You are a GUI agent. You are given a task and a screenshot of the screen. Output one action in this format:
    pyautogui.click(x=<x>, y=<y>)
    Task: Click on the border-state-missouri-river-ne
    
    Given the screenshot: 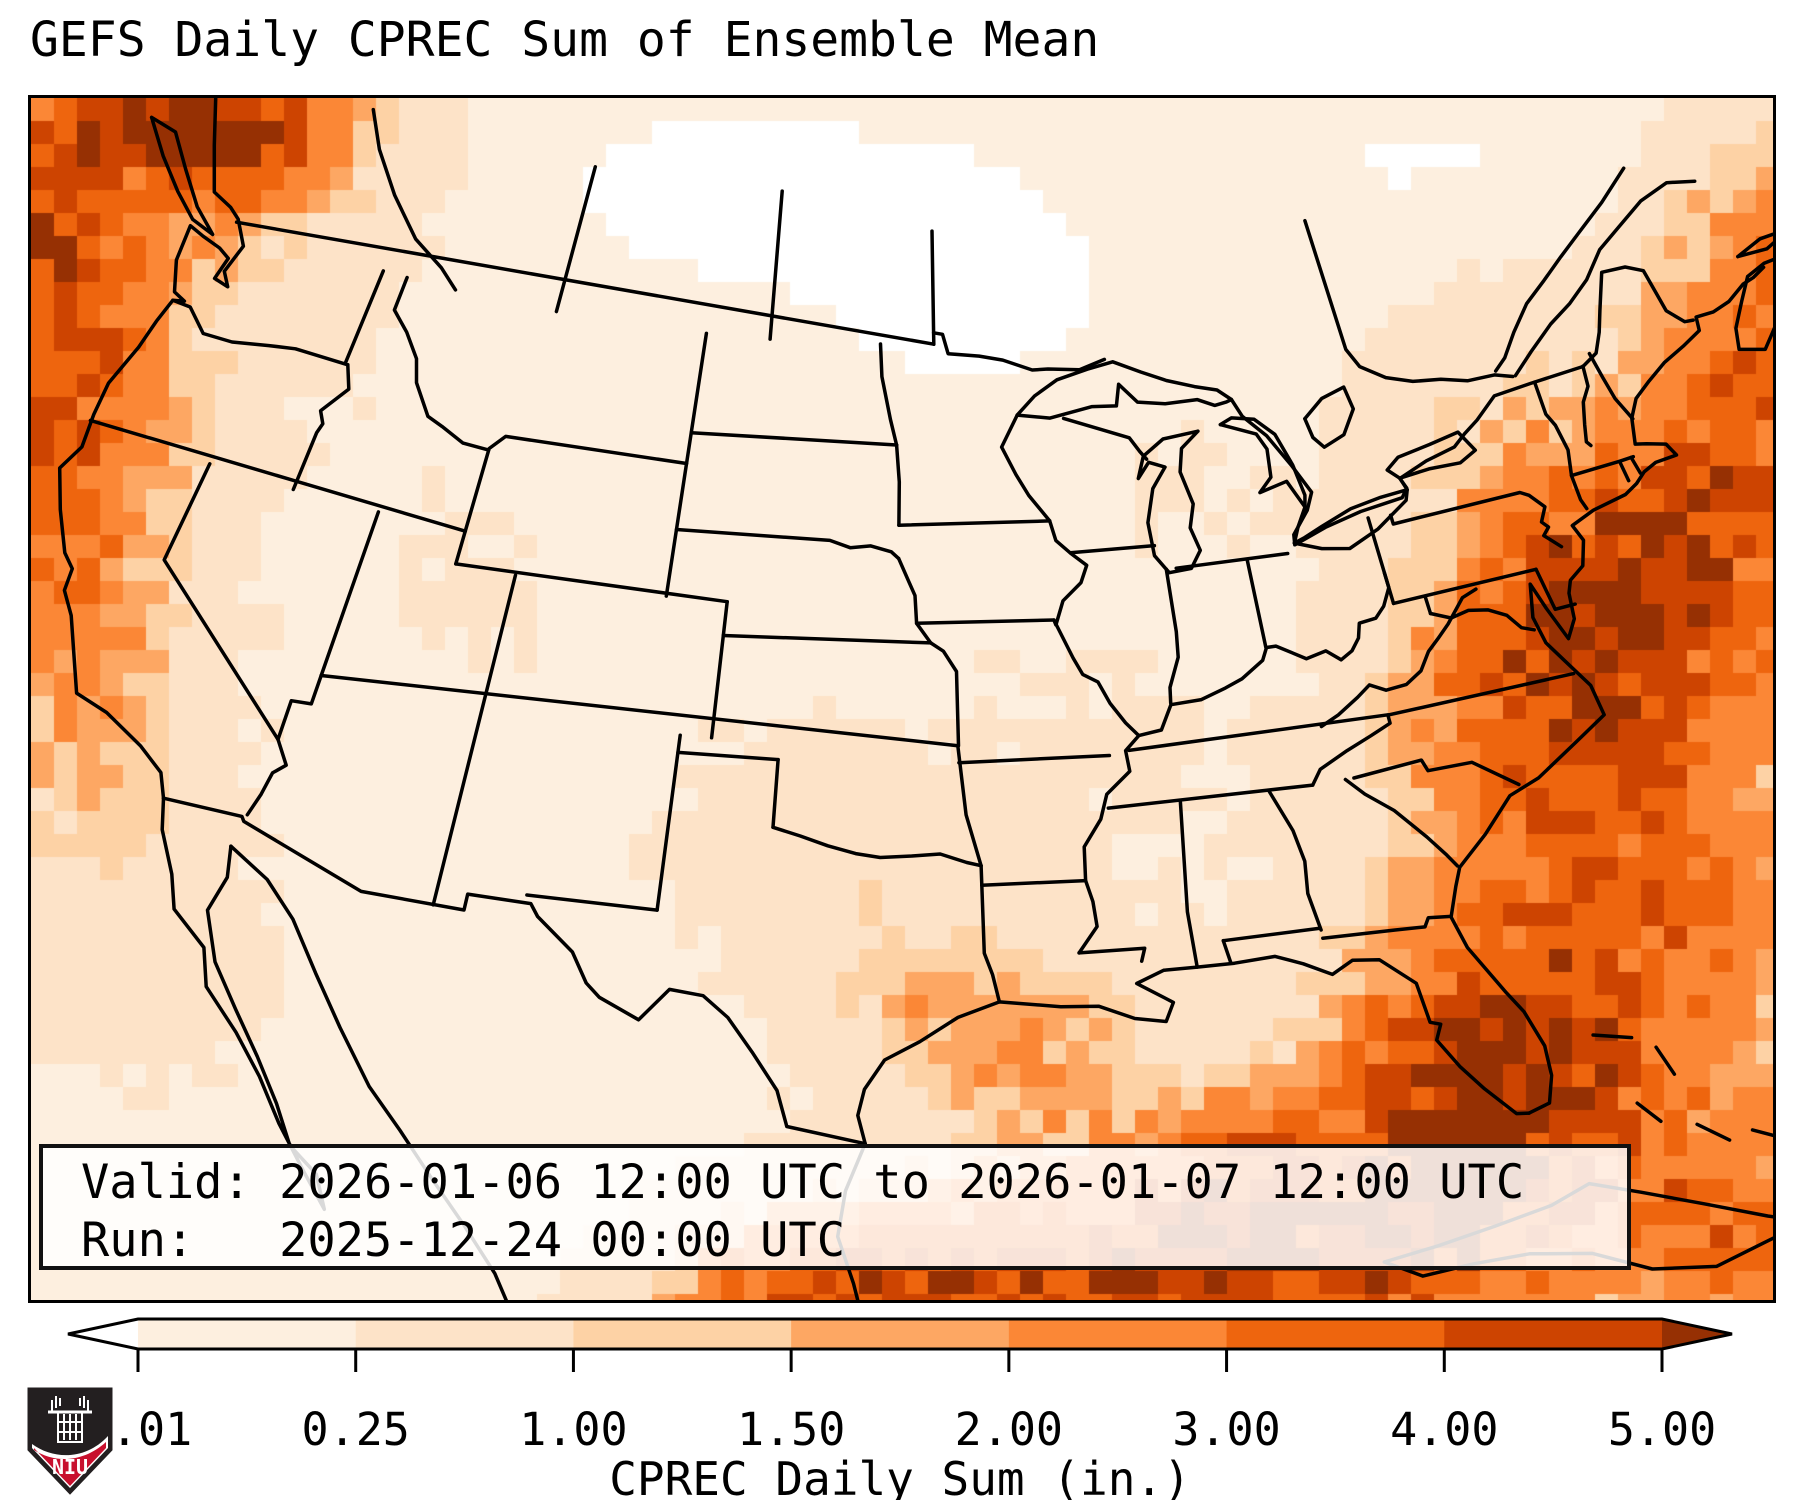 What is the action you would take?
    pyautogui.click(x=914, y=600)
    